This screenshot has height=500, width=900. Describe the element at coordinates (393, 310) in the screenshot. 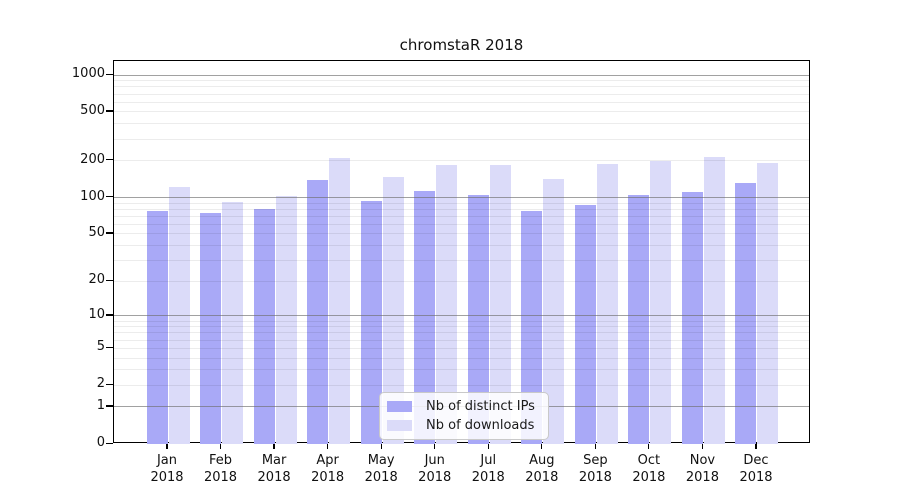

I see `bar-downloads-may-2018` at that location.